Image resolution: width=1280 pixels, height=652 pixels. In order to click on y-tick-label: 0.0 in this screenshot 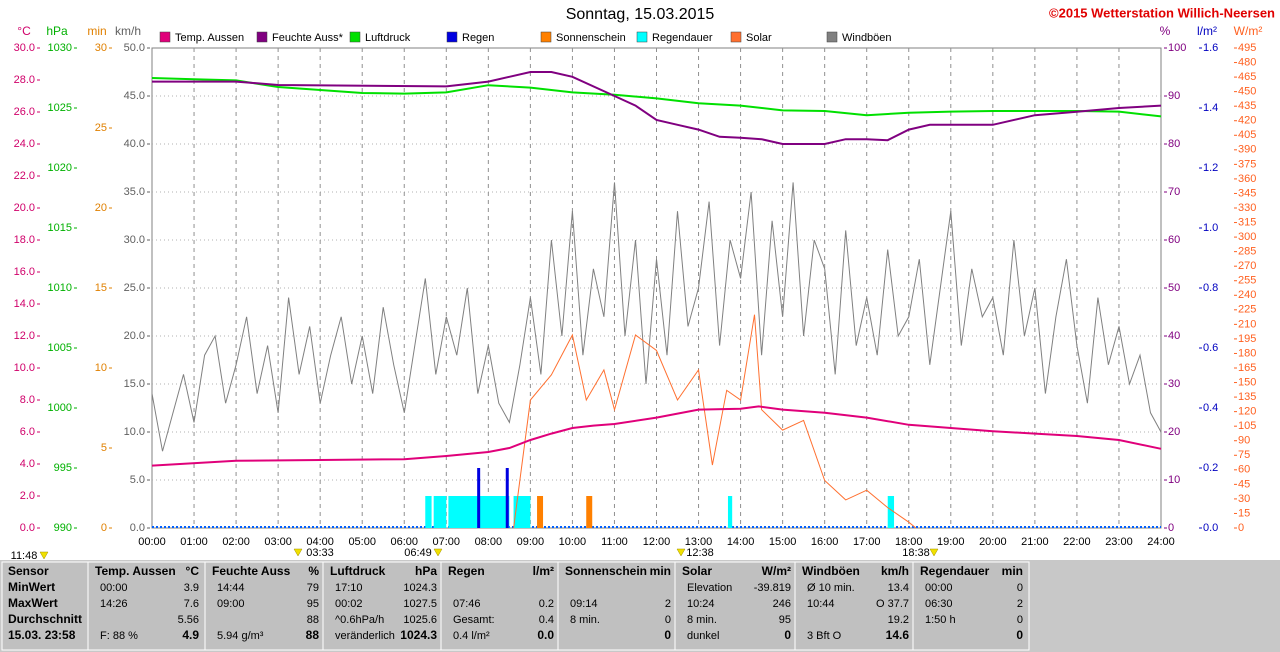, I will do `click(27, 528)`.